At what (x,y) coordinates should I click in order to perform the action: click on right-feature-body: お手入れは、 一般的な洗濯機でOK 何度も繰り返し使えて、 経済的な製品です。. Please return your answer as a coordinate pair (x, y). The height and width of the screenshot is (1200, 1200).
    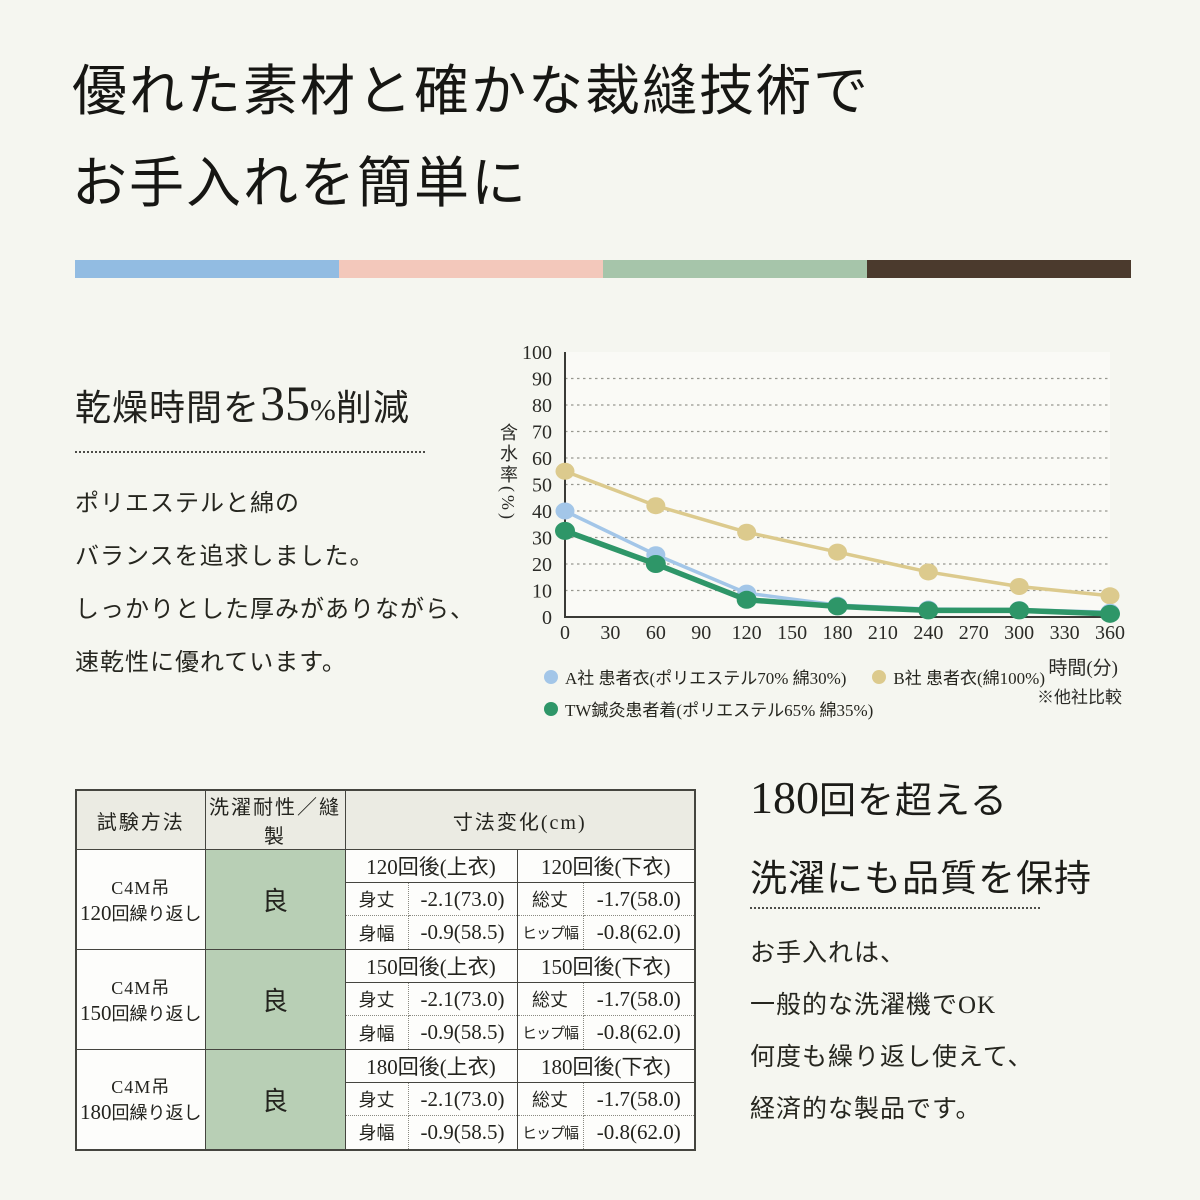
    Looking at the image, I should click on (892, 1032).